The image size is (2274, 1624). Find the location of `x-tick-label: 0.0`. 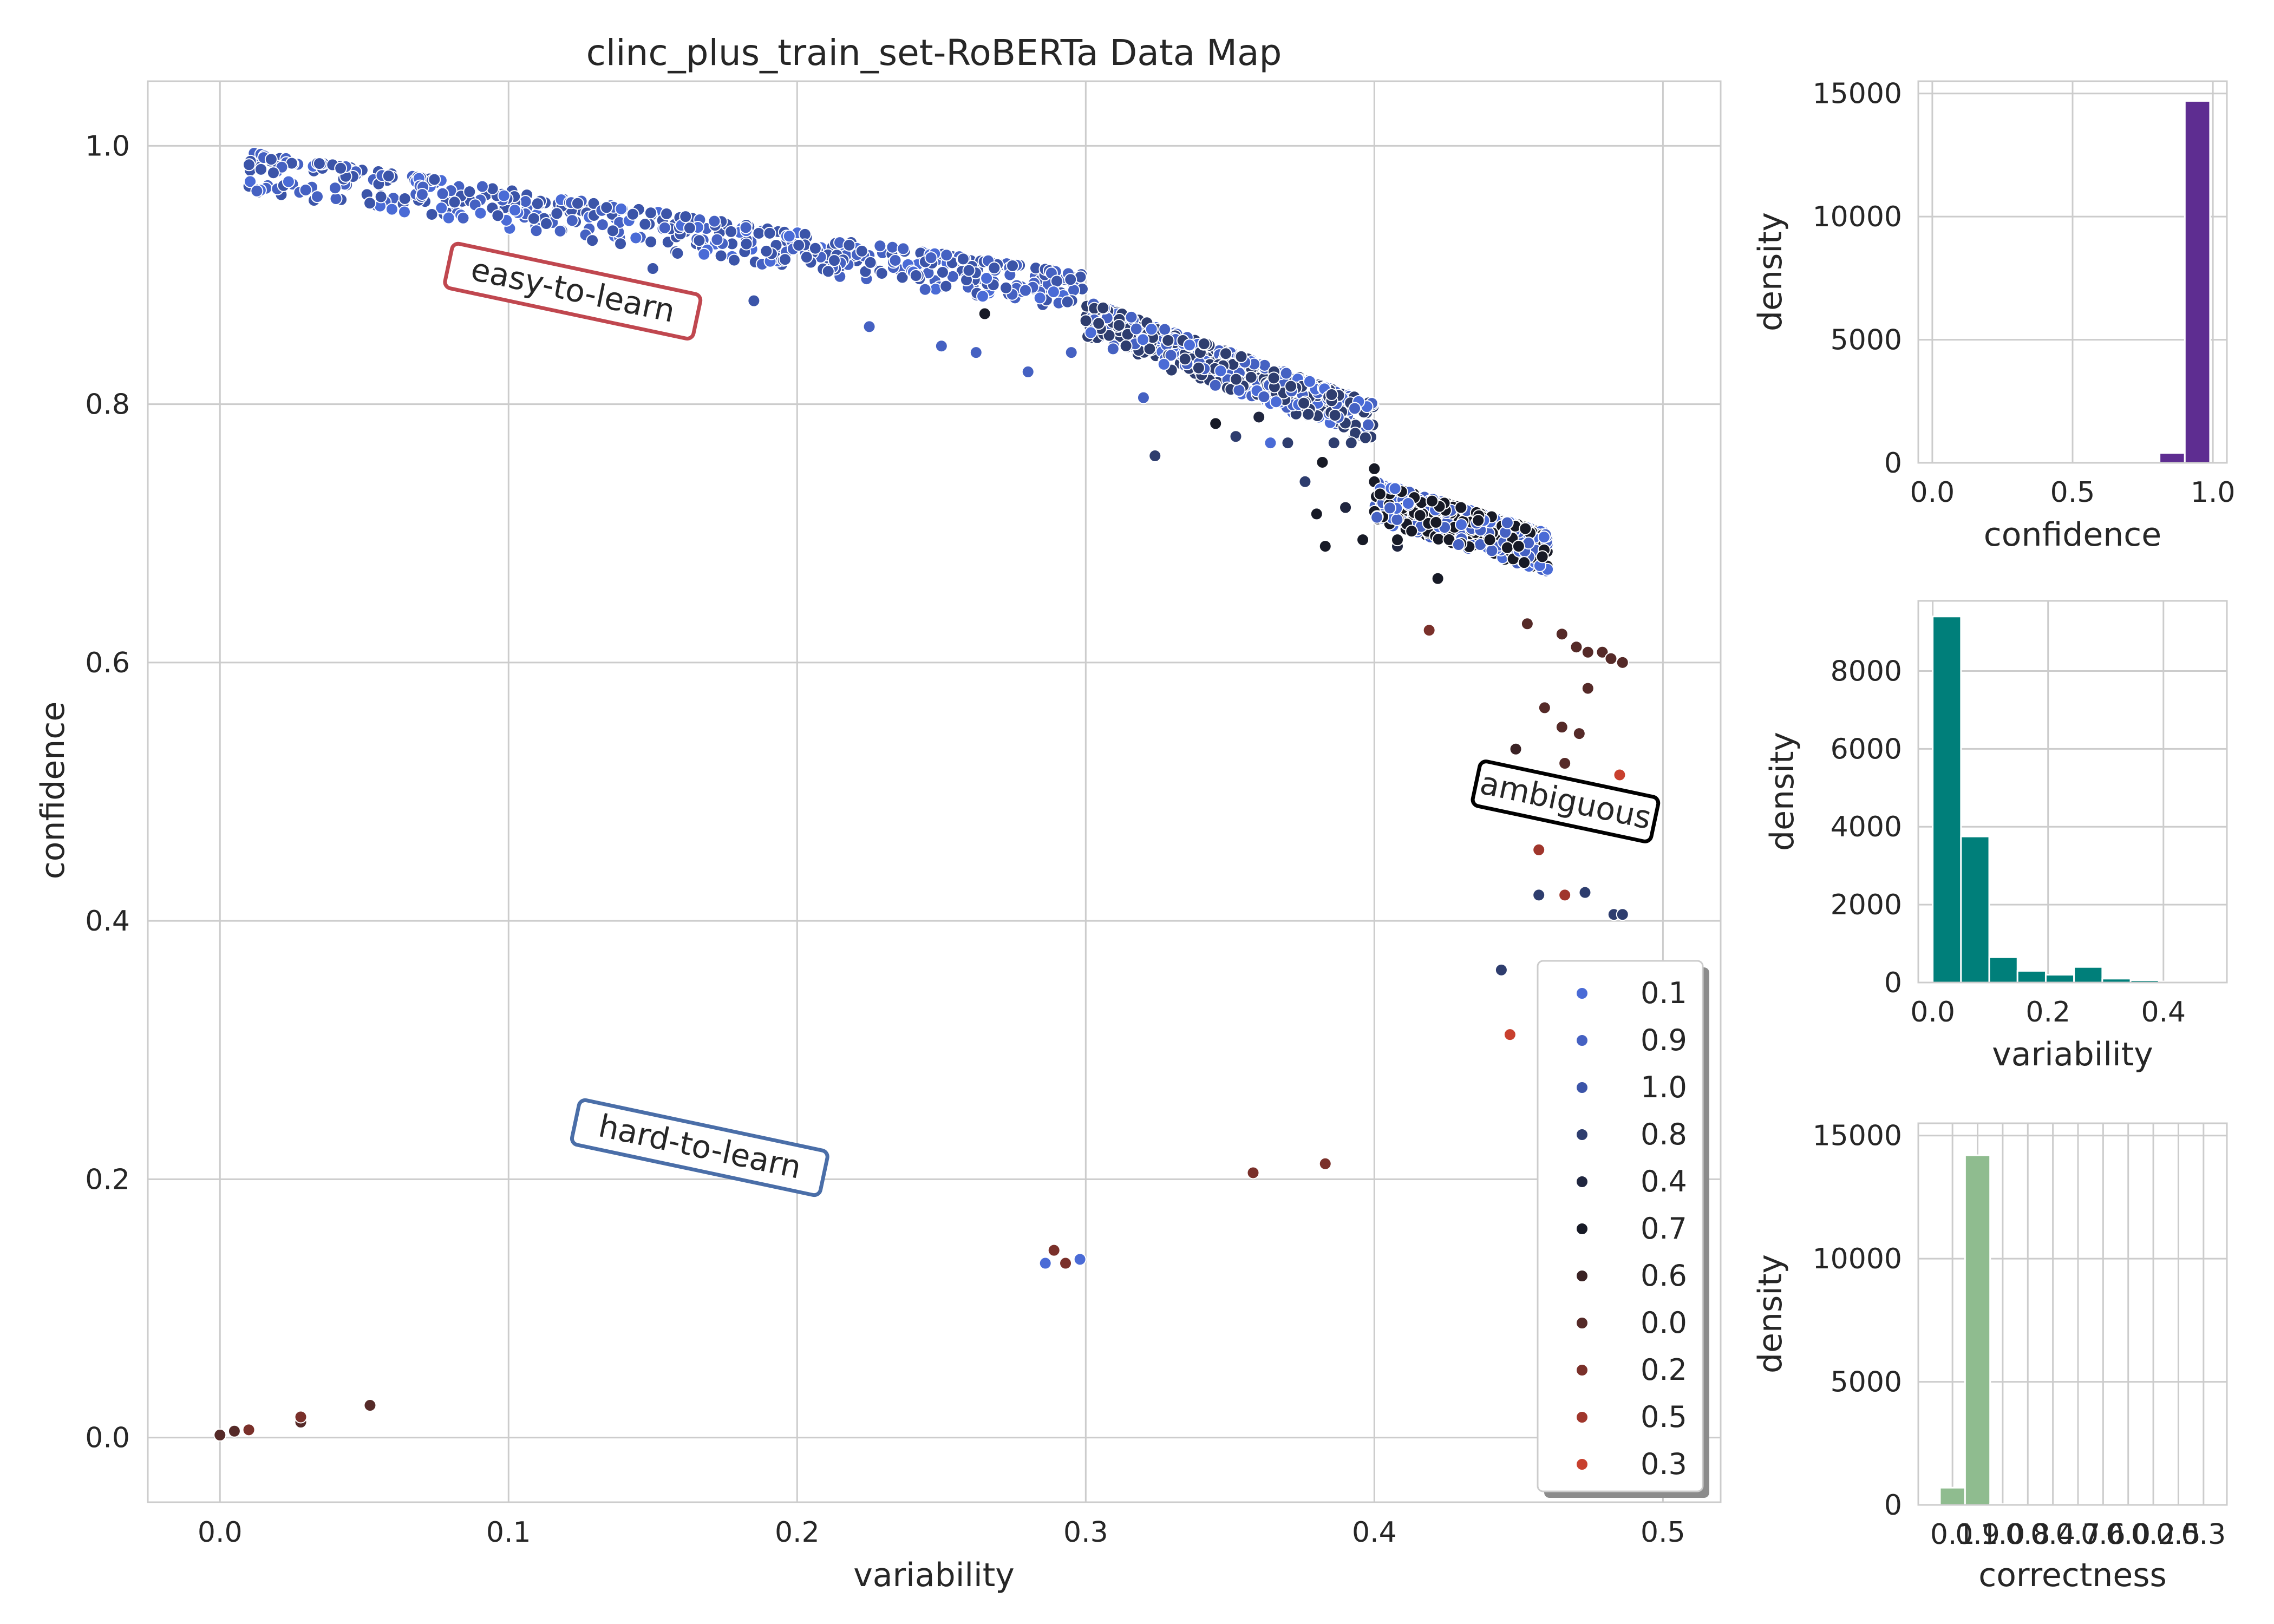

x-tick-label: 0.0 is located at coordinates (2128, 1534).